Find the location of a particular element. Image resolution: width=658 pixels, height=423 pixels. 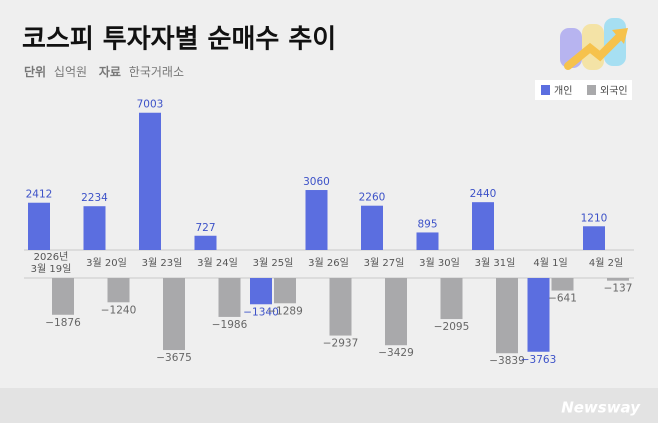

value-label: −1986 is located at coordinates (230, 325).